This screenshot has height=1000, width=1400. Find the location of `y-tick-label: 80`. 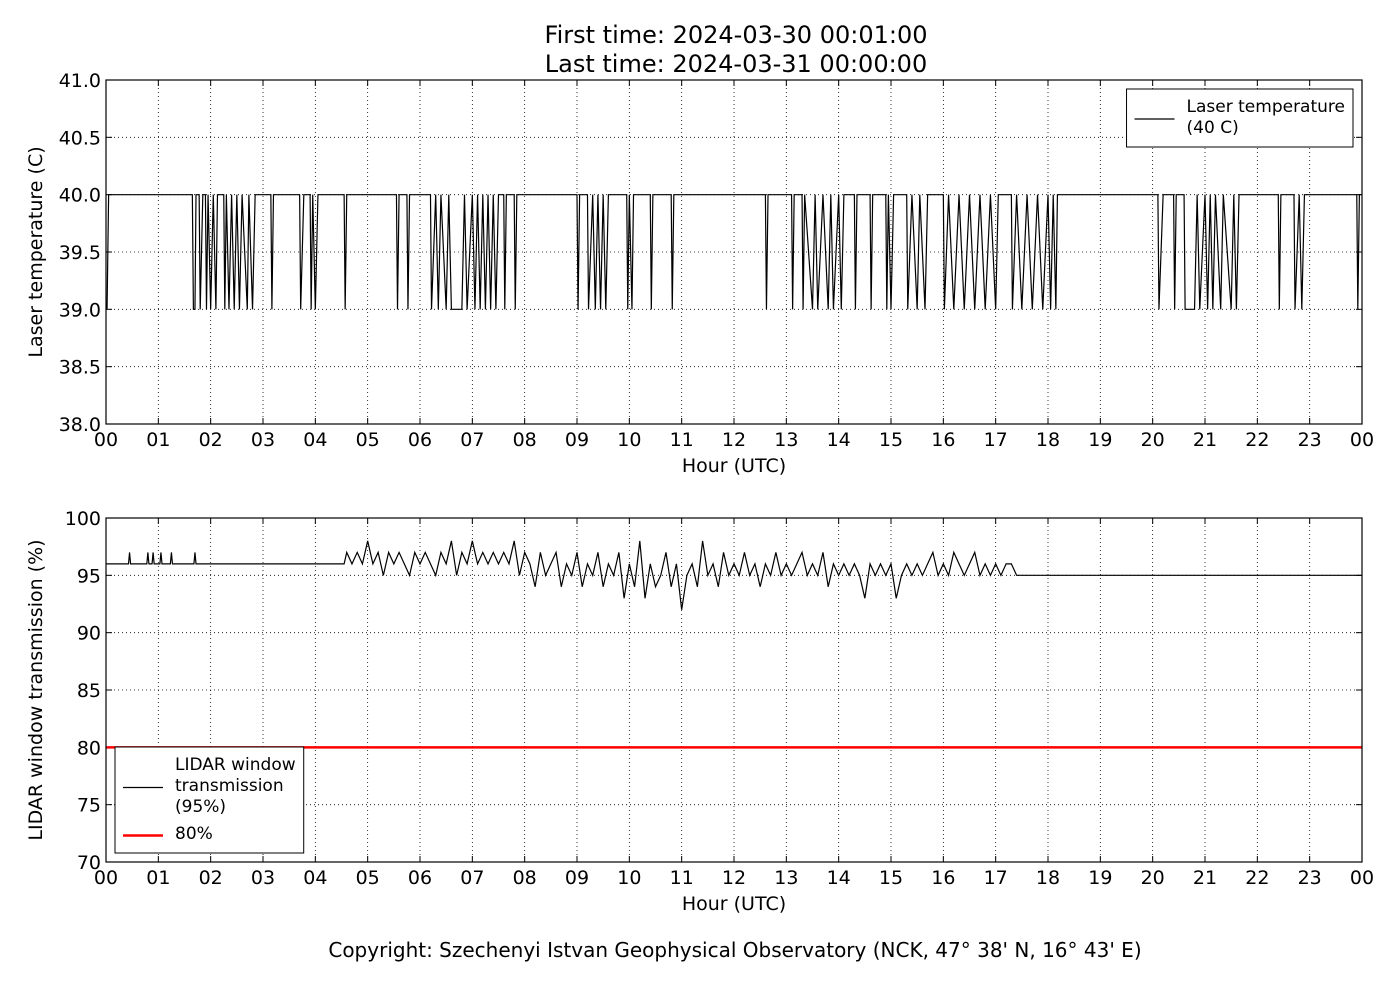

y-tick-label: 80 is located at coordinates (89, 748).